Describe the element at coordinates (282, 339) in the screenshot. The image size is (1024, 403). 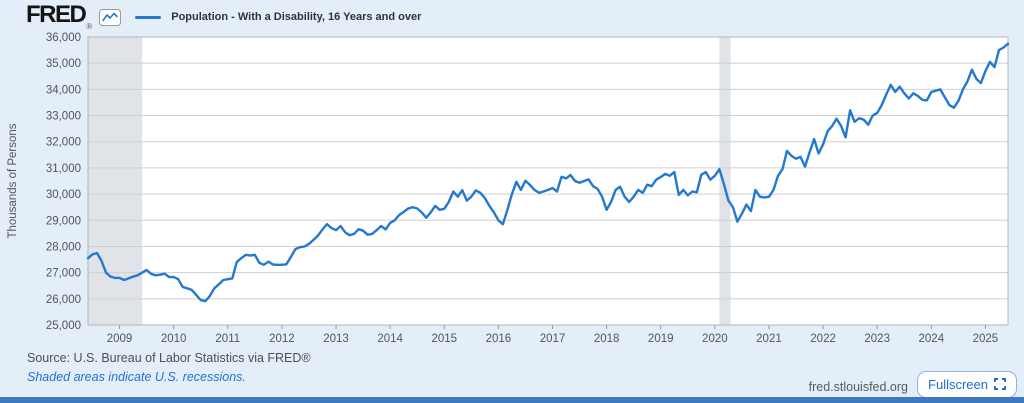
I see `x-axis-tick-label: 2012` at that location.